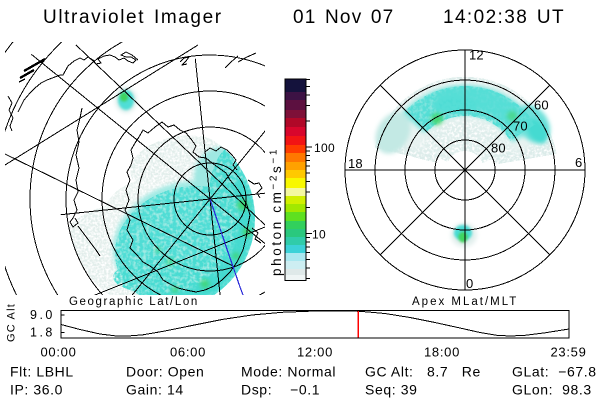 The width and height of the screenshot is (600, 400). What do you see at coordinates (423, 372) in the screenshot?
I see `svg-text: GC Alt: 8.7 Re` at bounding box center [423, 372].